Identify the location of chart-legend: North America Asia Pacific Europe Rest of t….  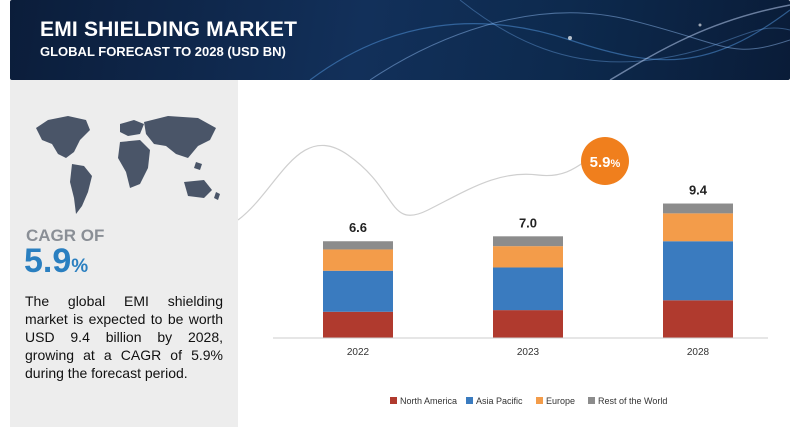
(528, 401).